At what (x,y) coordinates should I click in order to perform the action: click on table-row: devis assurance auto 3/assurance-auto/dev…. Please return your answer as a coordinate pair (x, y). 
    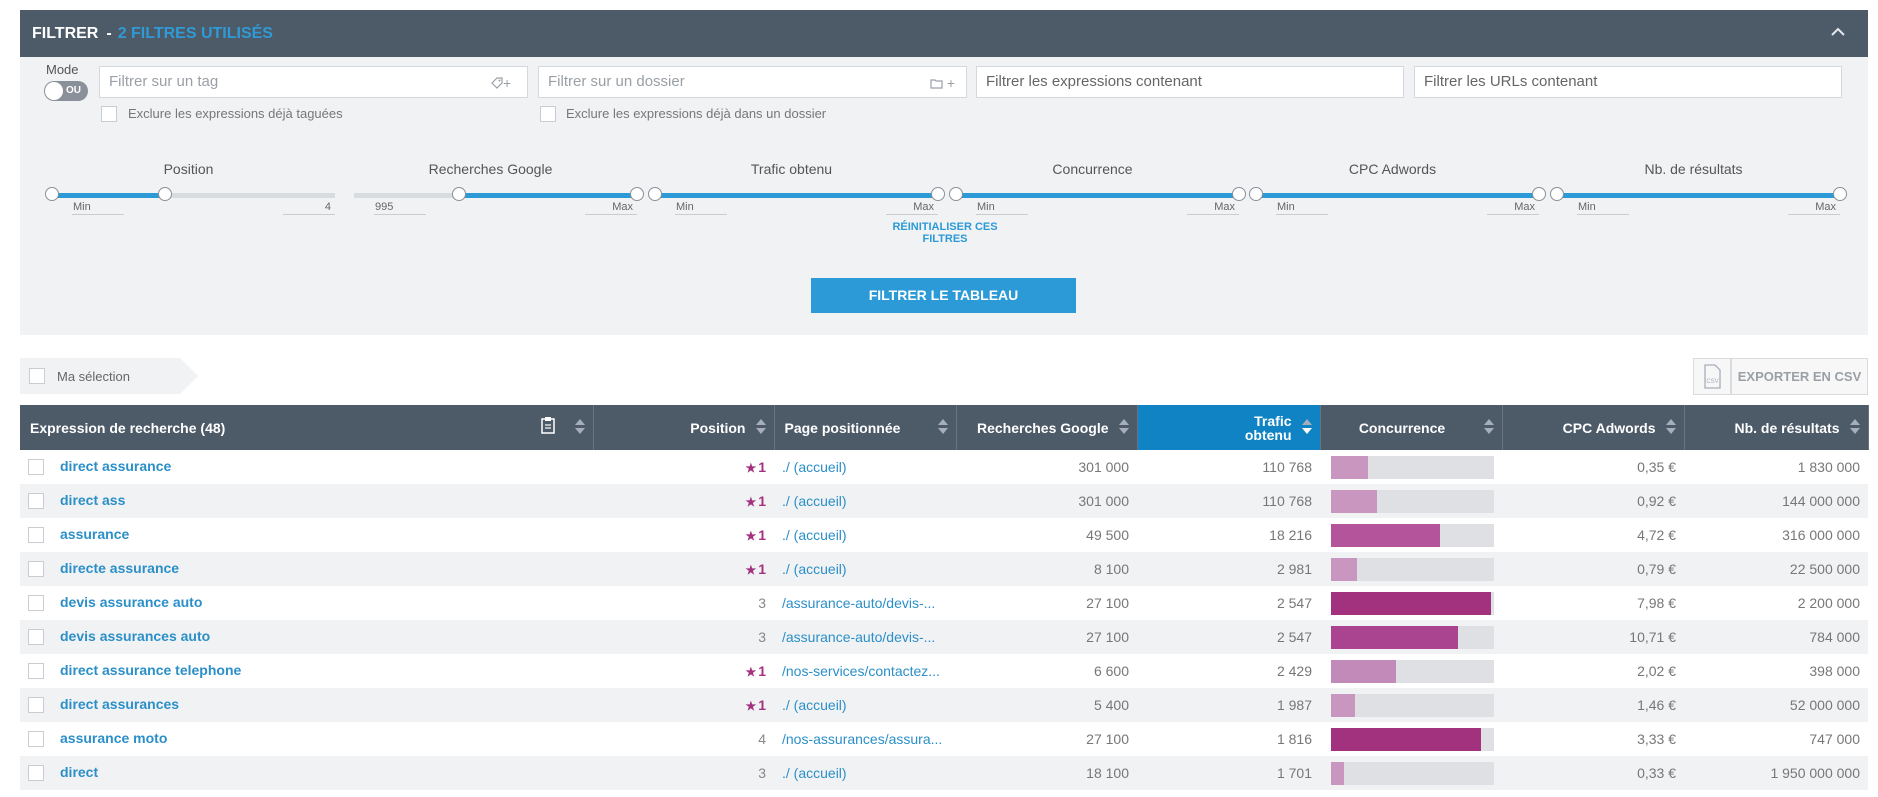
    Looking at the image, I should click on (944, 603).